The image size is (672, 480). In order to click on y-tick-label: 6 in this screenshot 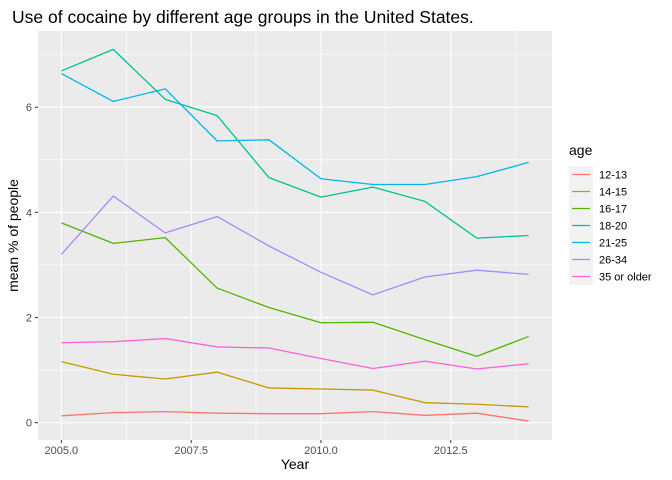, I will do `click(29, 108)`.